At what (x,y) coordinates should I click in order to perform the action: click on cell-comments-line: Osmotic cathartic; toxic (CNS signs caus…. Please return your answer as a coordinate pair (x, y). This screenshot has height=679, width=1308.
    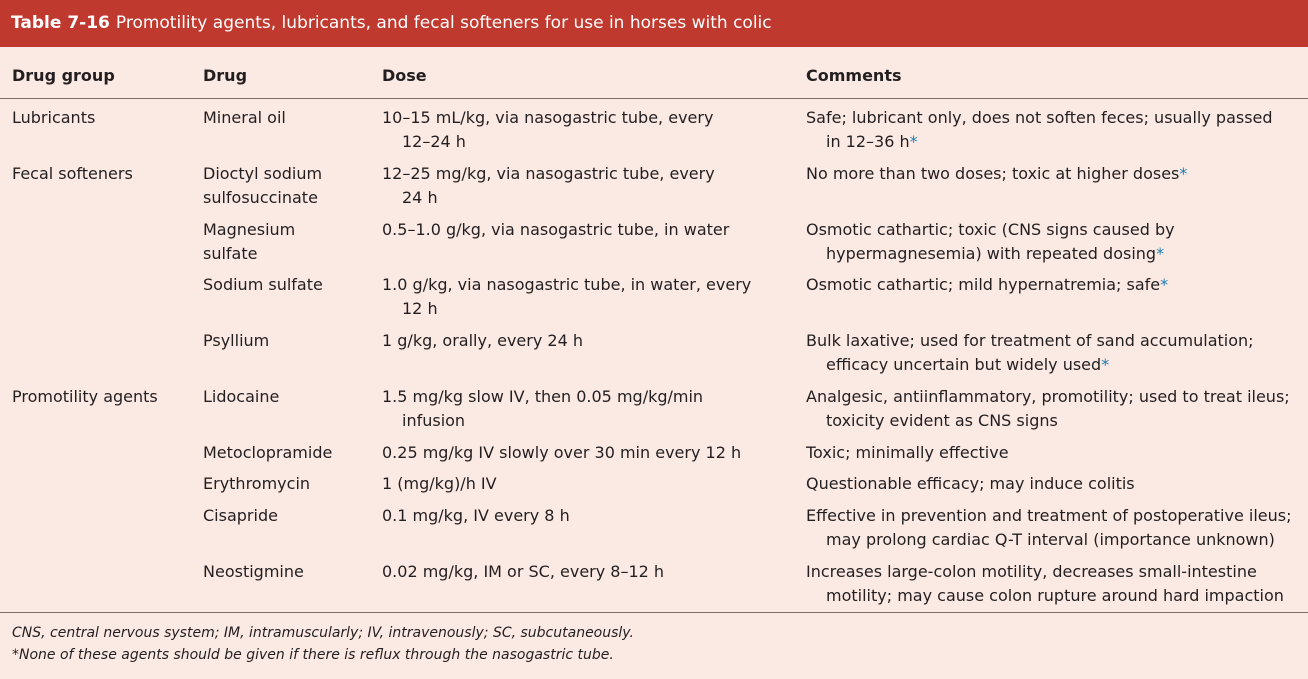
    Looking at the image, I should click on (990, 229).